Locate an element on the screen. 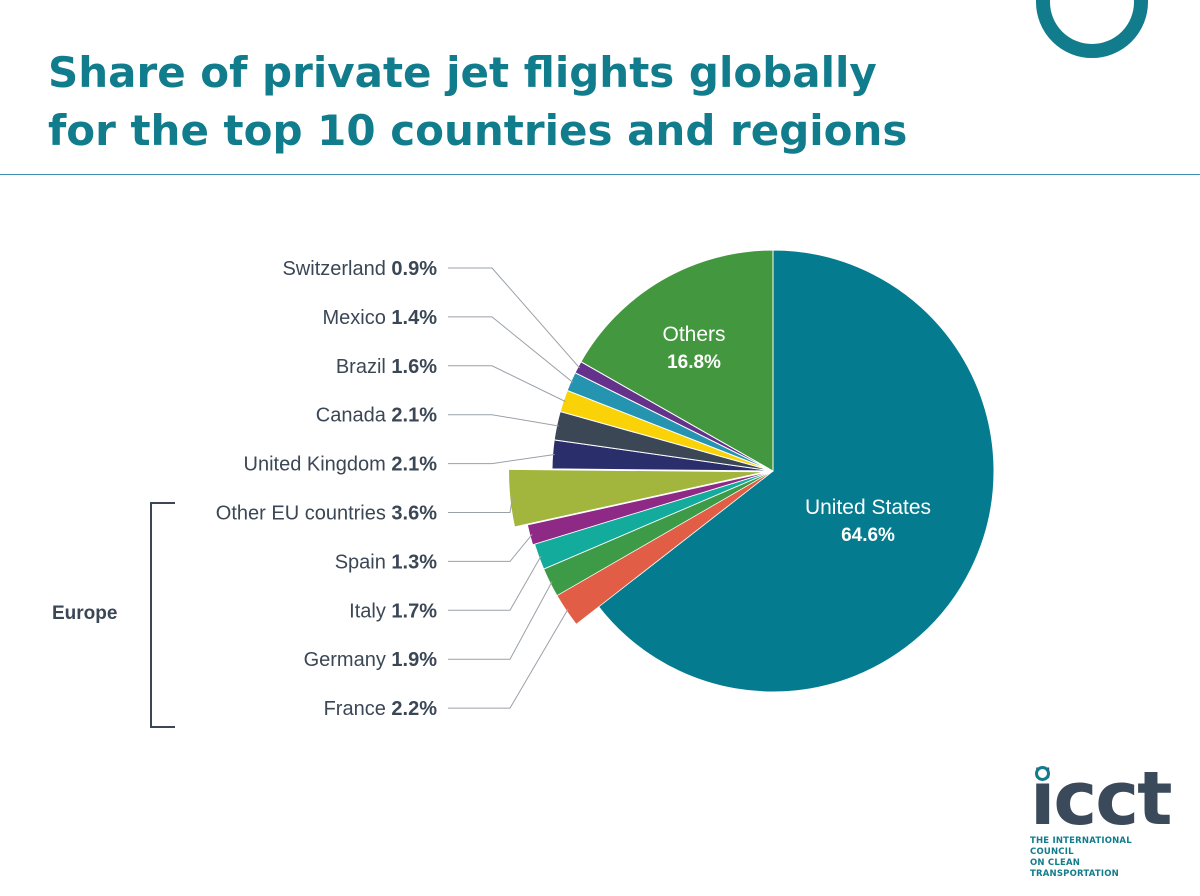 This screenshot has height=896, width=1200. leader-line-spain is located at coordinates (490, 547).